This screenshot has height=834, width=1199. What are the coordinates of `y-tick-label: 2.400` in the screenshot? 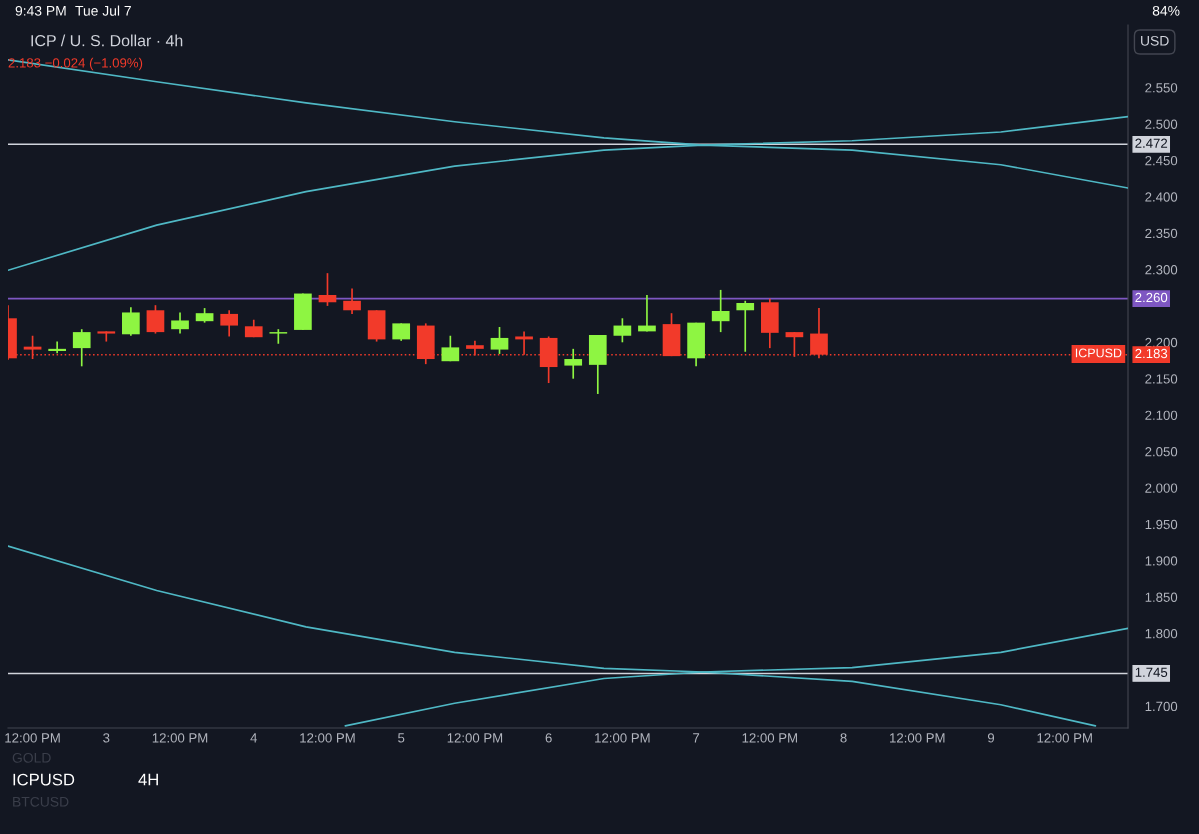 It's located at (1161, 197).